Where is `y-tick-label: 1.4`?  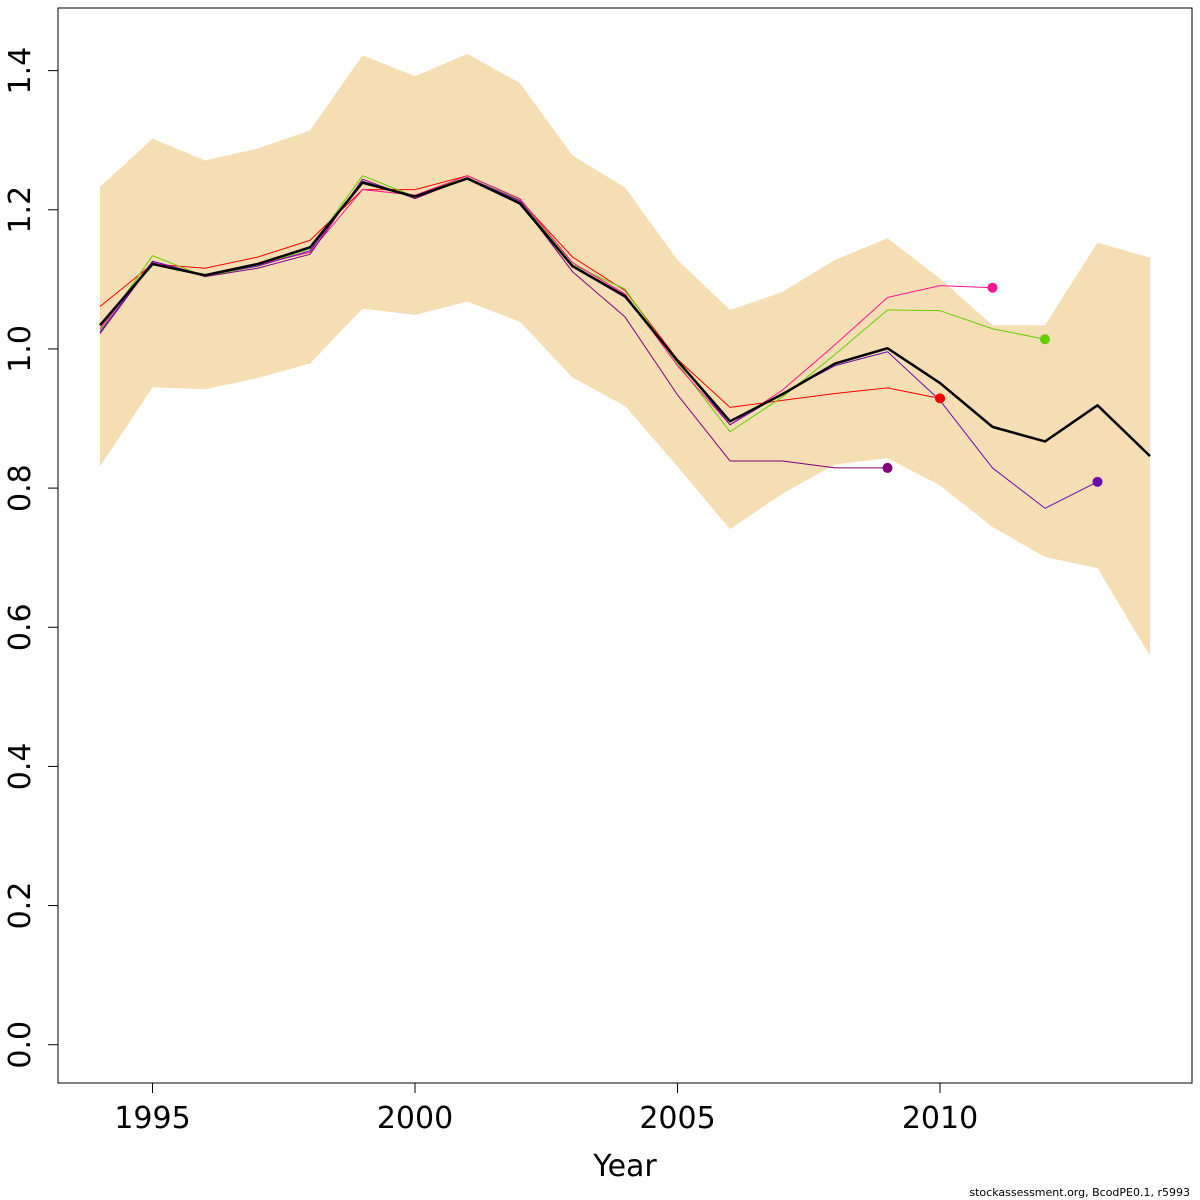 y-tick-label: 1.4 is located at coordinates (20, 71).